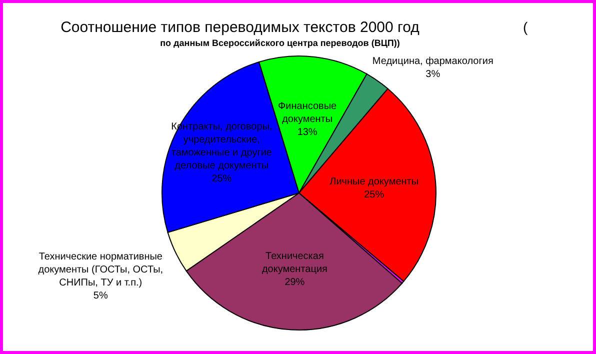 The width and height of the screenshot is (596, 354). Describe the element at coordinates (280, 43) in the screenshot. I see `chart-subtitle: по данным Всероссийского центра переводов (ВЦП))` at that location.